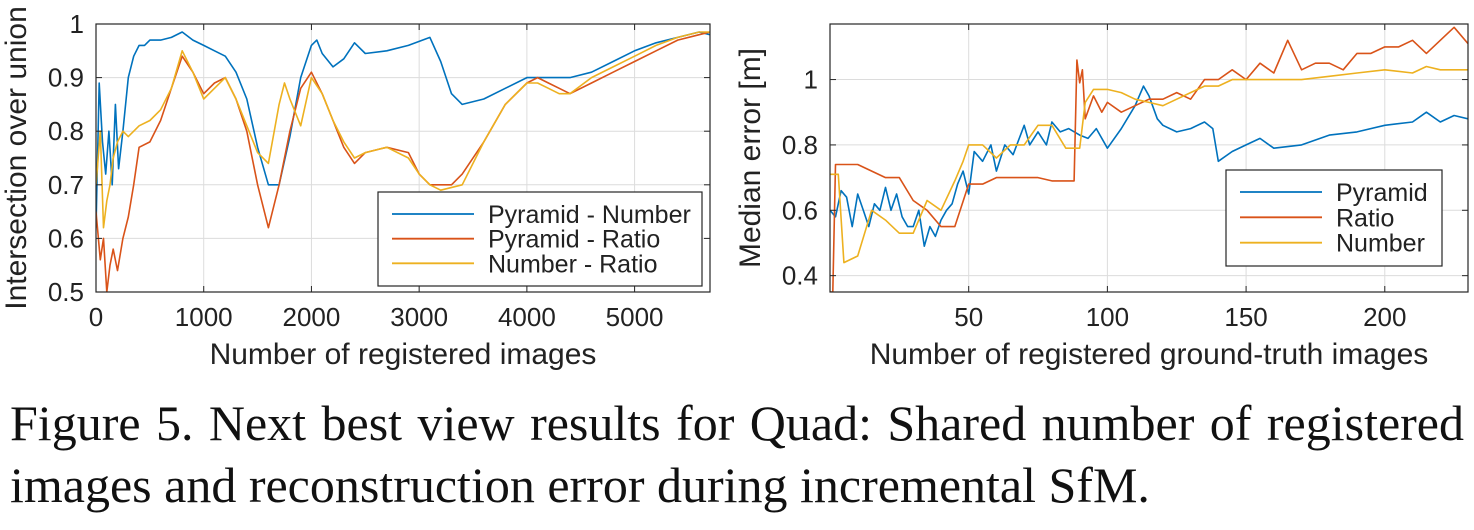 The width and height of the screenshot is (1474, 530). What do you see at coordinates (1365, 218) in the screenshot?
I see `legend-label: Ratio` at bounding box center [1365, 218].